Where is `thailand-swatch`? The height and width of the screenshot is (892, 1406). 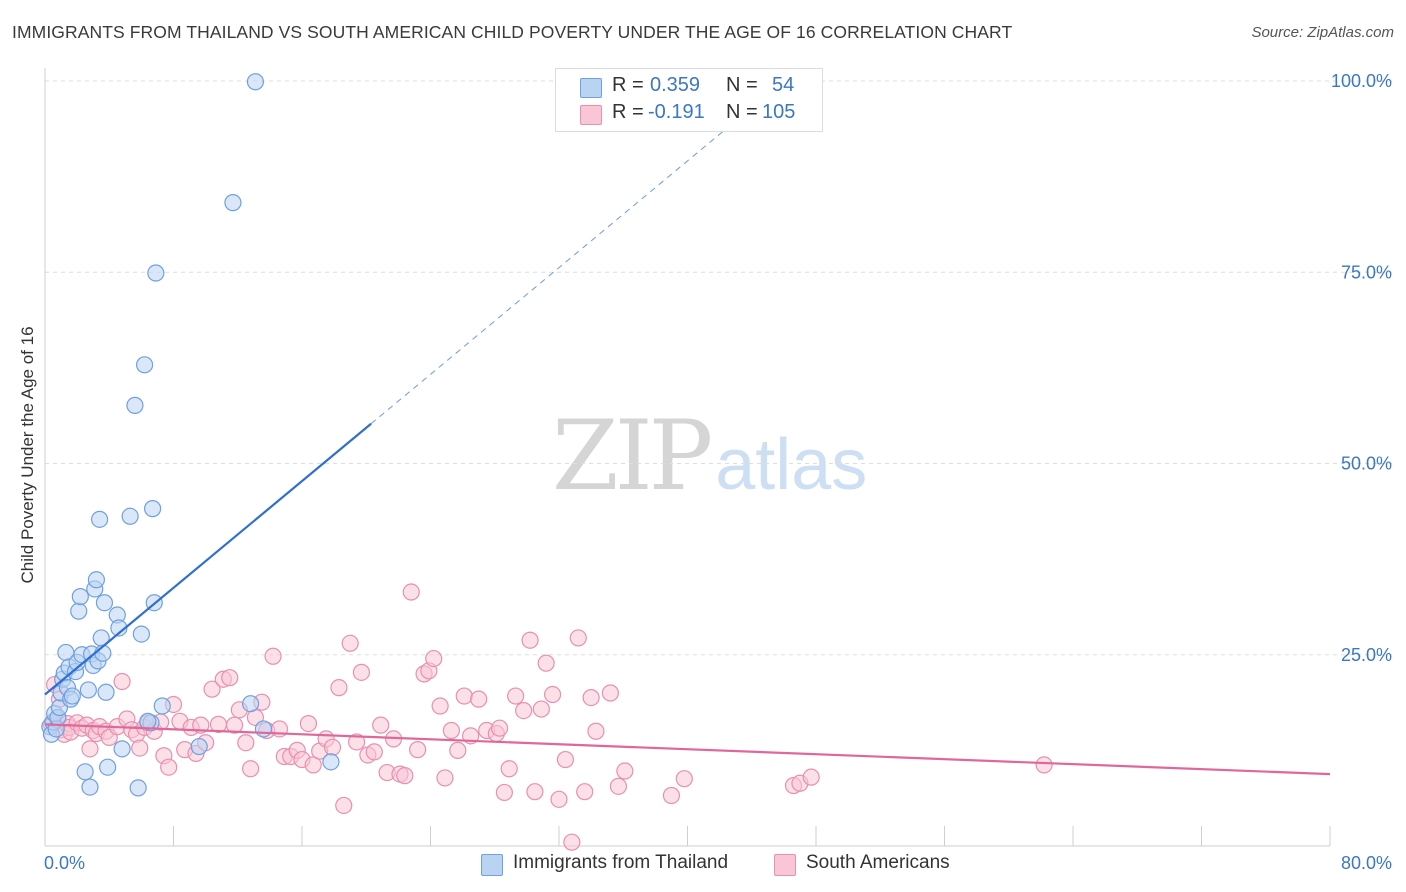
thailand-swatch is located at coordinates (591, 88).